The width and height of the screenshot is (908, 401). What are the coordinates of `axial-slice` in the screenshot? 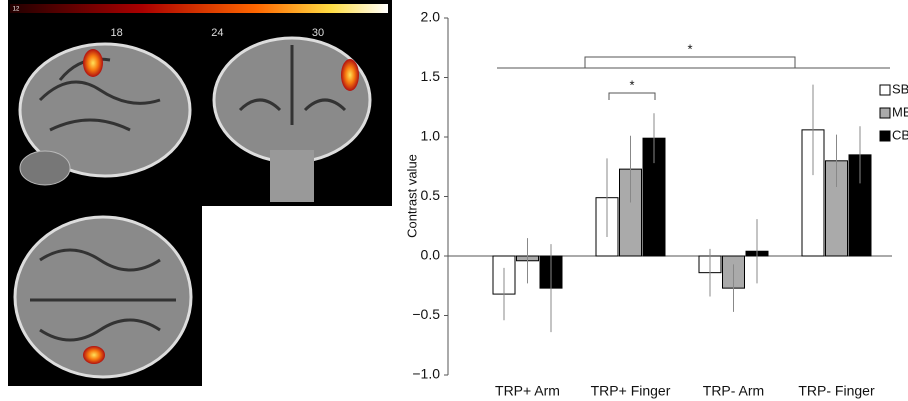 It's located at (103, 297).